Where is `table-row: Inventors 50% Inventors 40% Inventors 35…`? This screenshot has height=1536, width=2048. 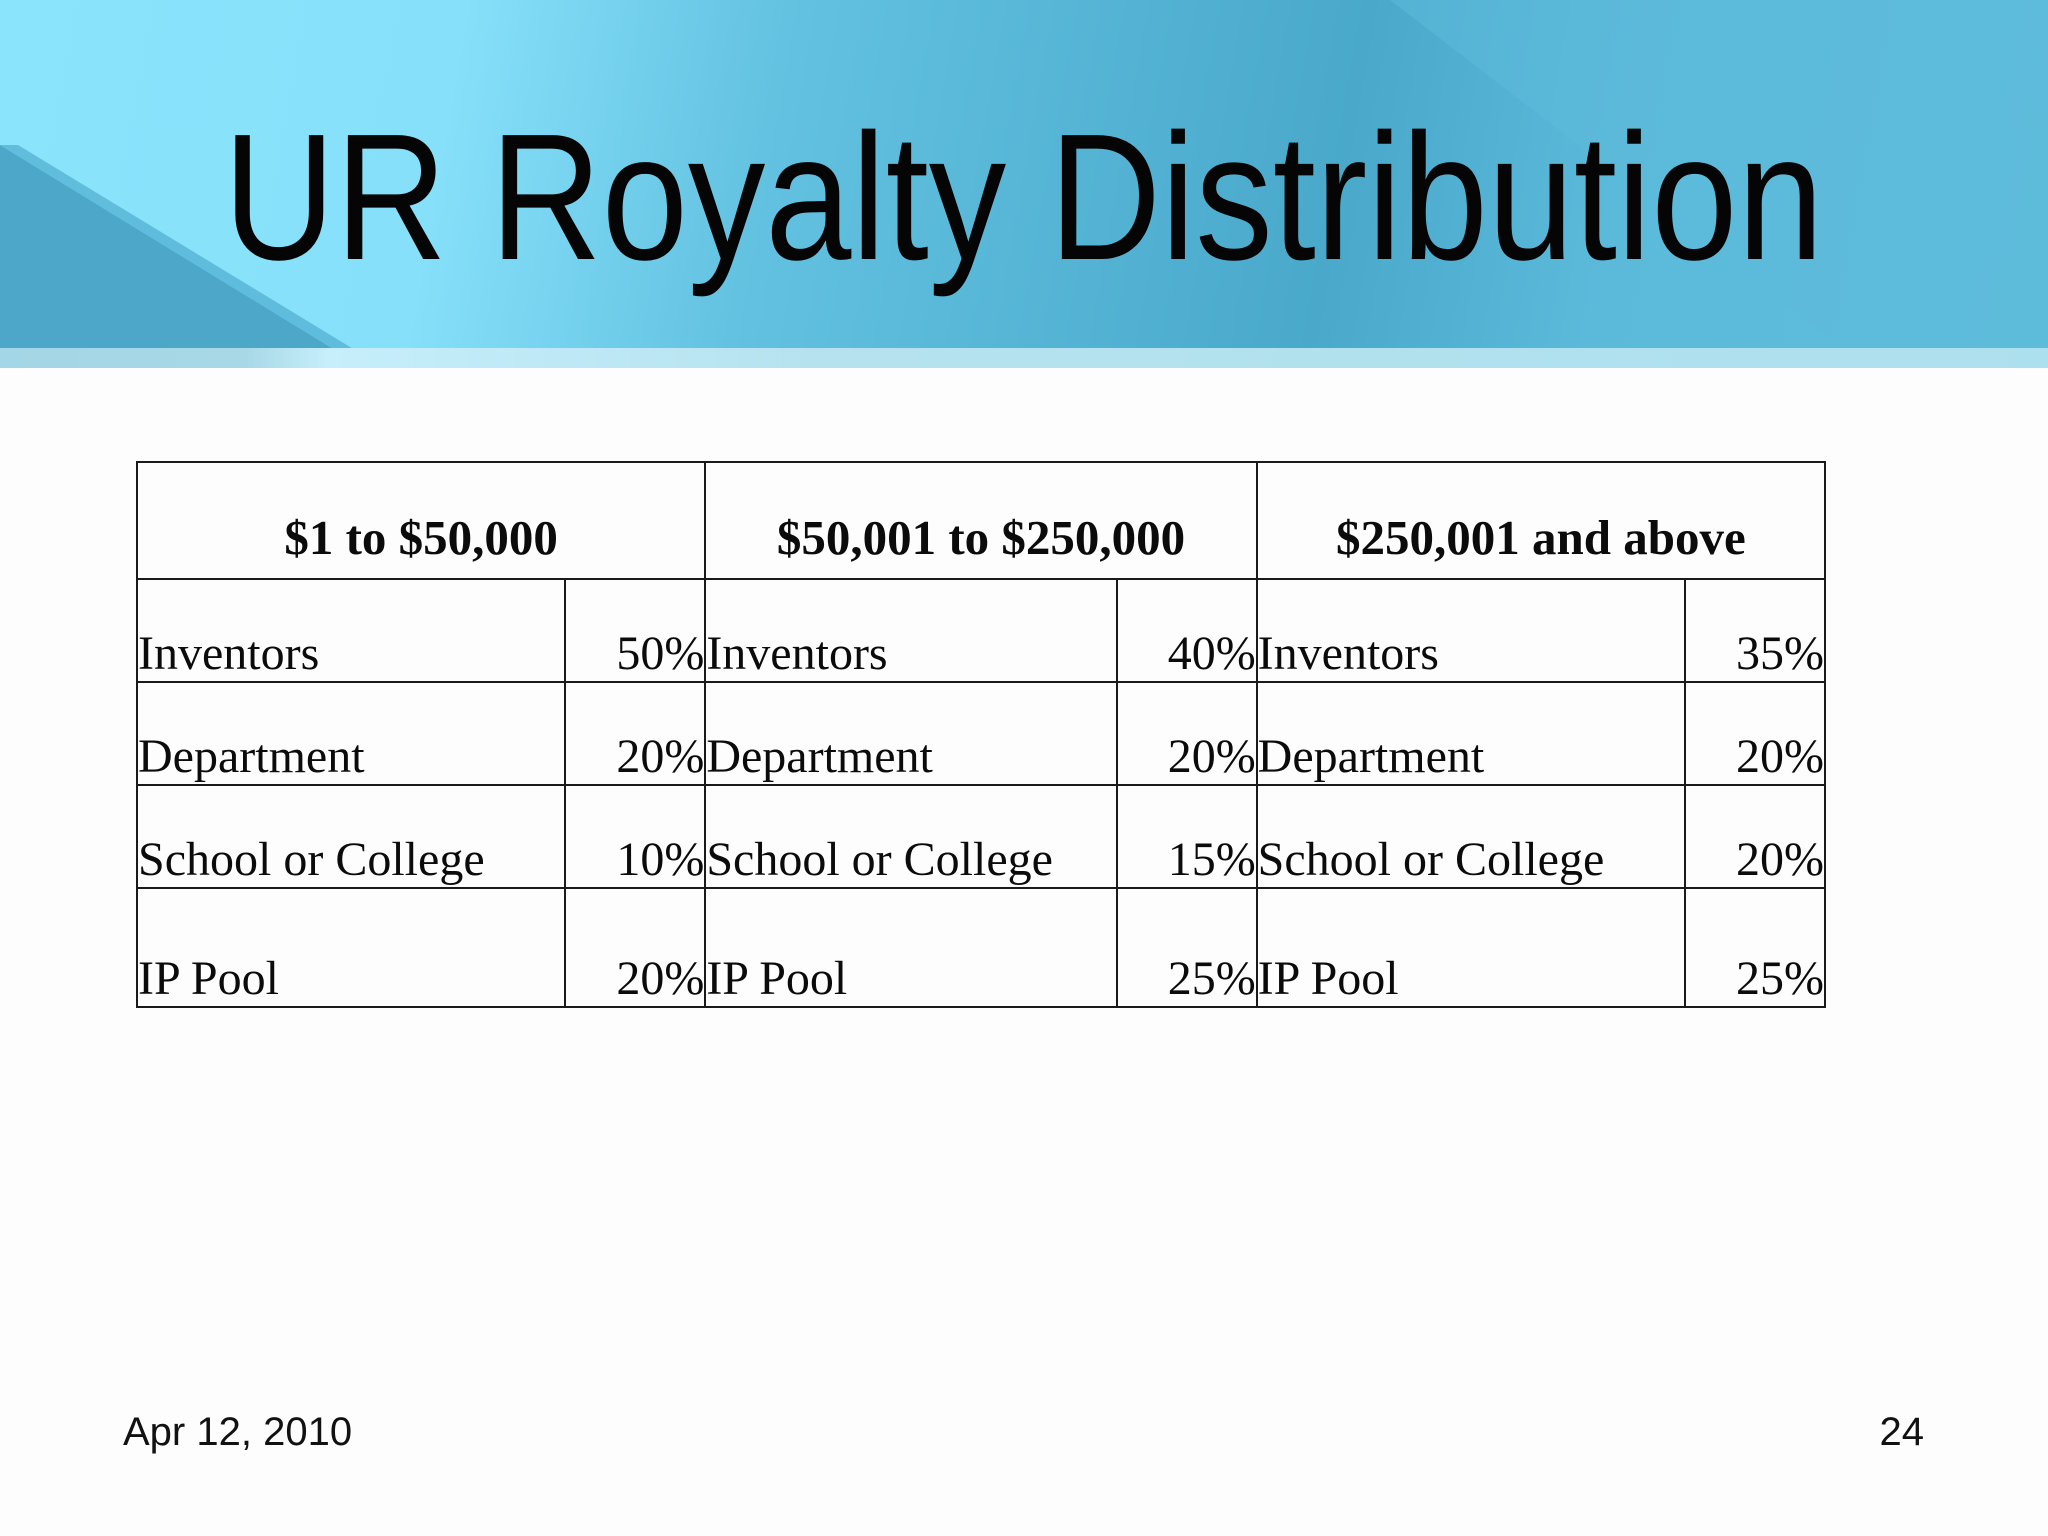 table-row: Inventors 50% Inventors 40% Inventors 35… is located at coordinates (980, 630).